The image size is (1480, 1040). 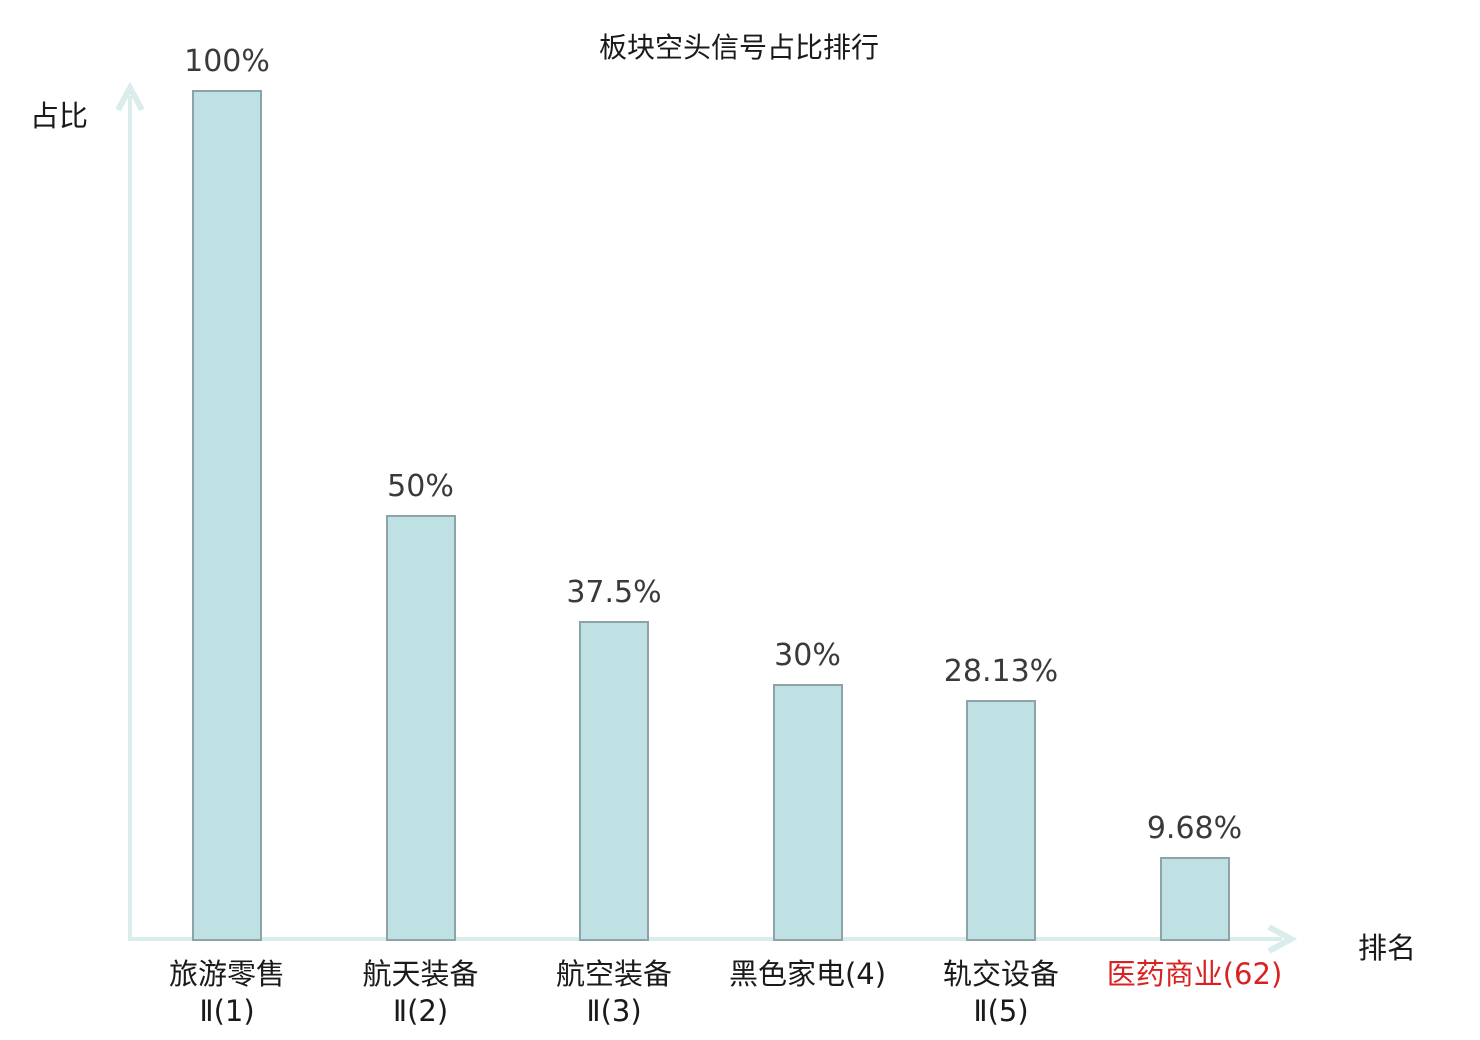 I want to click on bar-value-label: 9.68%, so click(x=1194, y=828).